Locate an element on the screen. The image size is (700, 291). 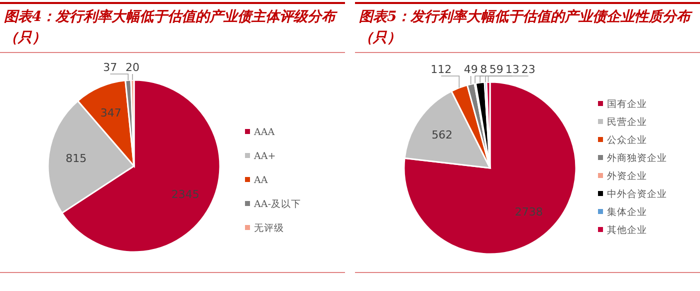
legend-label: 其他企业 is located at coordinates (627, 230).